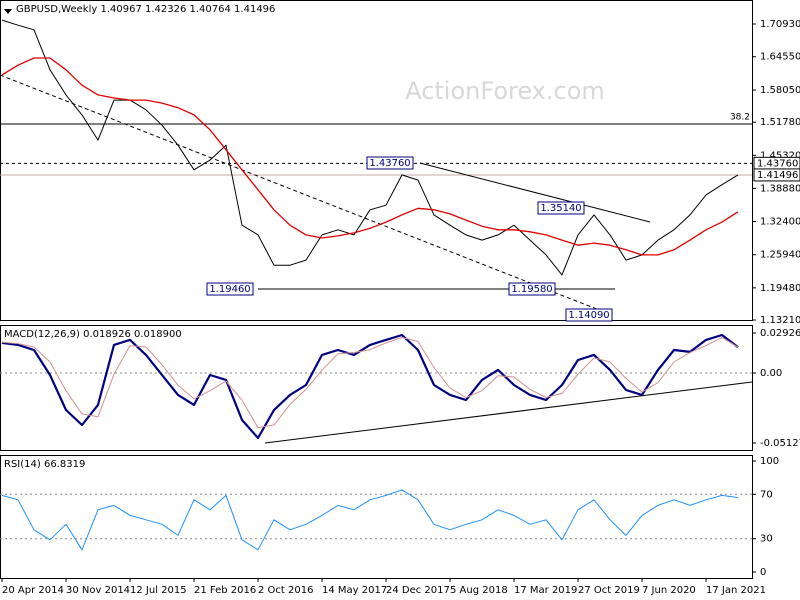  I want to click on panel-title: MACD(12,26,9) 0.018926 0.018900, so click(93, 334).